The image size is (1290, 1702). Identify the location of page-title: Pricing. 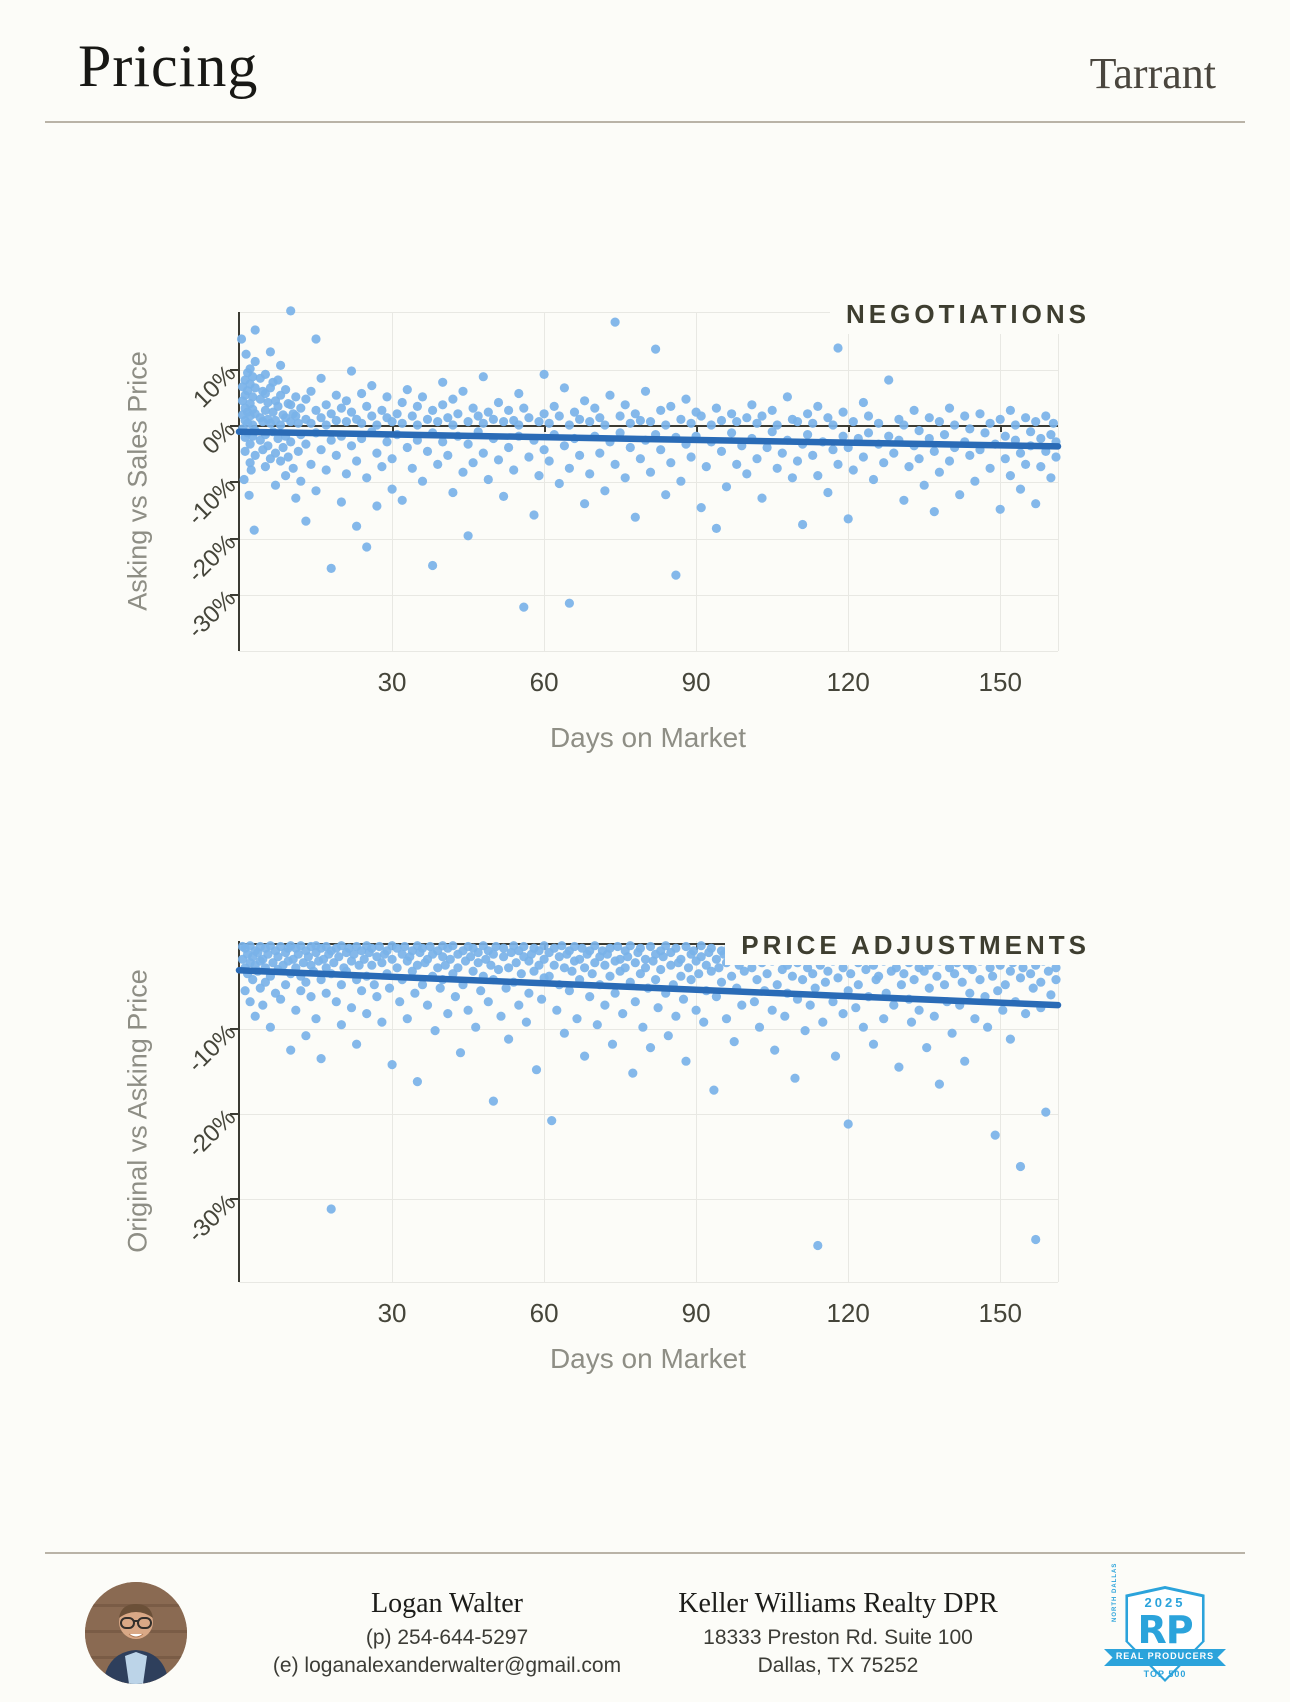
(168, 66).